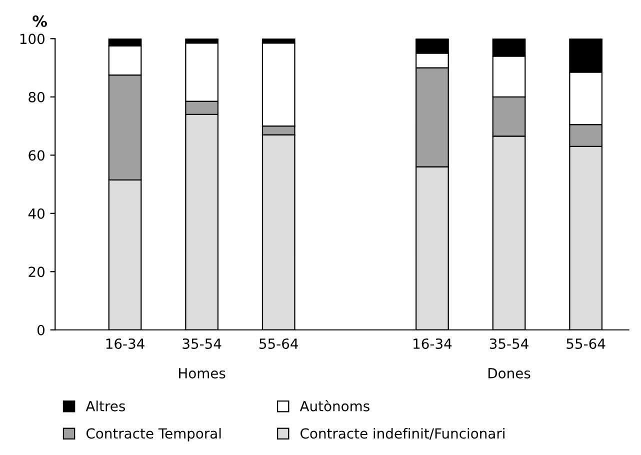  Describe the element at coordinates (36, 97) in the screenshot. I see `y-tick-label: 80` at that location.